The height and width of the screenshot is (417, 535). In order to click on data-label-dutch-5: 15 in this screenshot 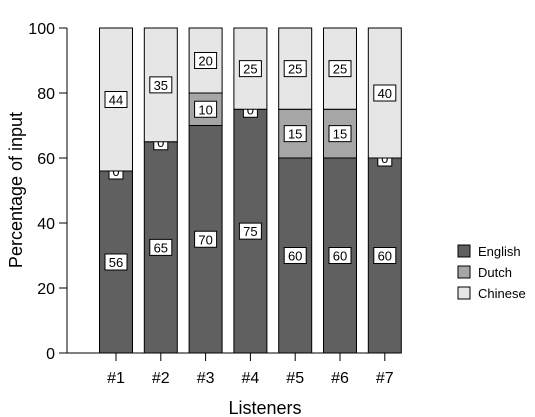, I will do `click(295, 134)`.